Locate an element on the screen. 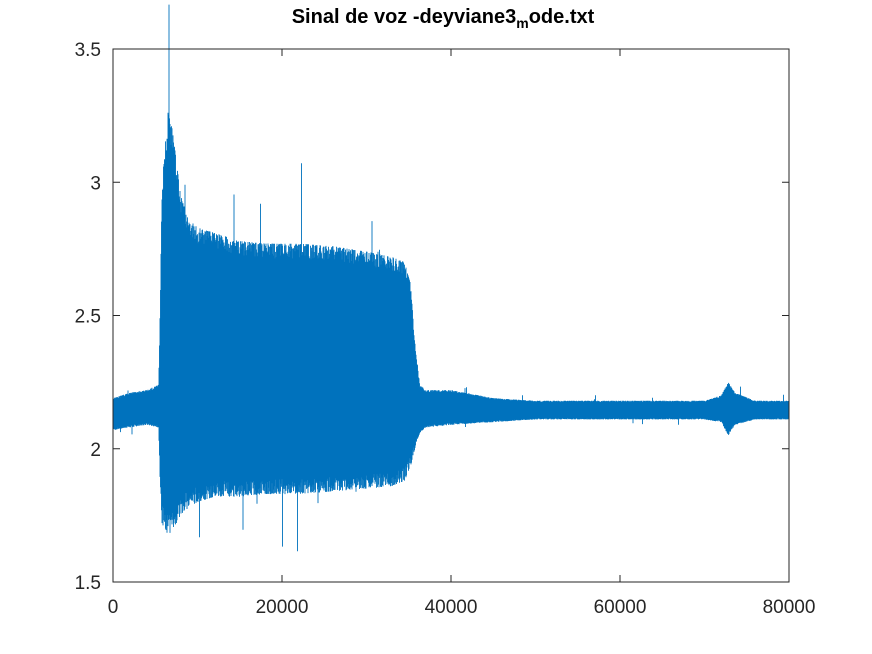 The image size is (872, 654). chart-title: Sinal de voz -deyviane3mode.txt is located at coordinates (443, 18).